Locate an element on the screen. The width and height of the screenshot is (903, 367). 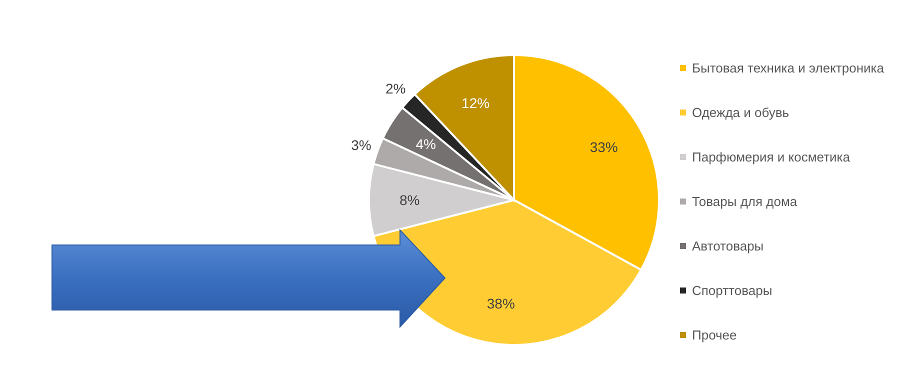
legend-label: Одежда и обувь is located at coordinates (741, 112).